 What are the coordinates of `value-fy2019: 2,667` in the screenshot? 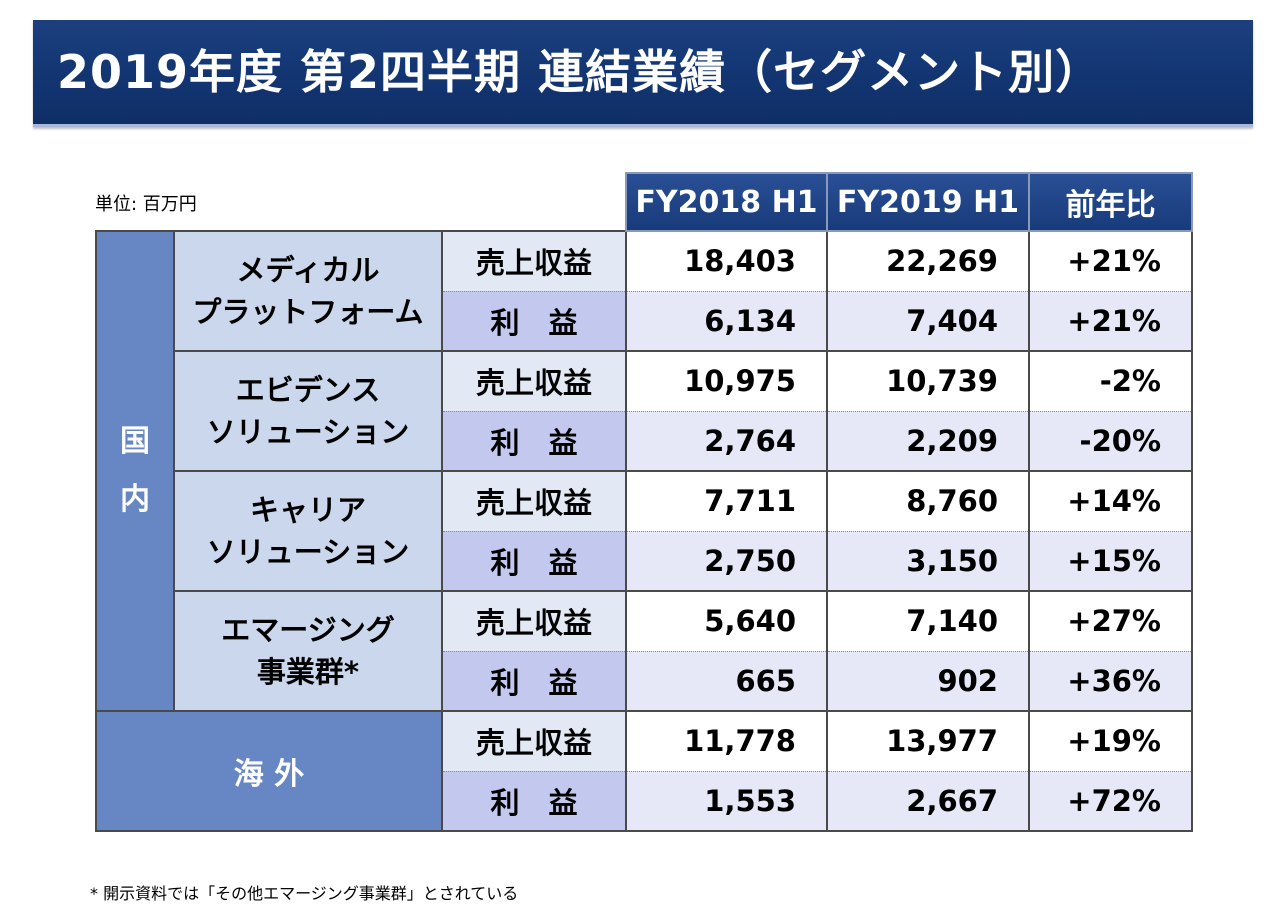 It's located at (928, 801).